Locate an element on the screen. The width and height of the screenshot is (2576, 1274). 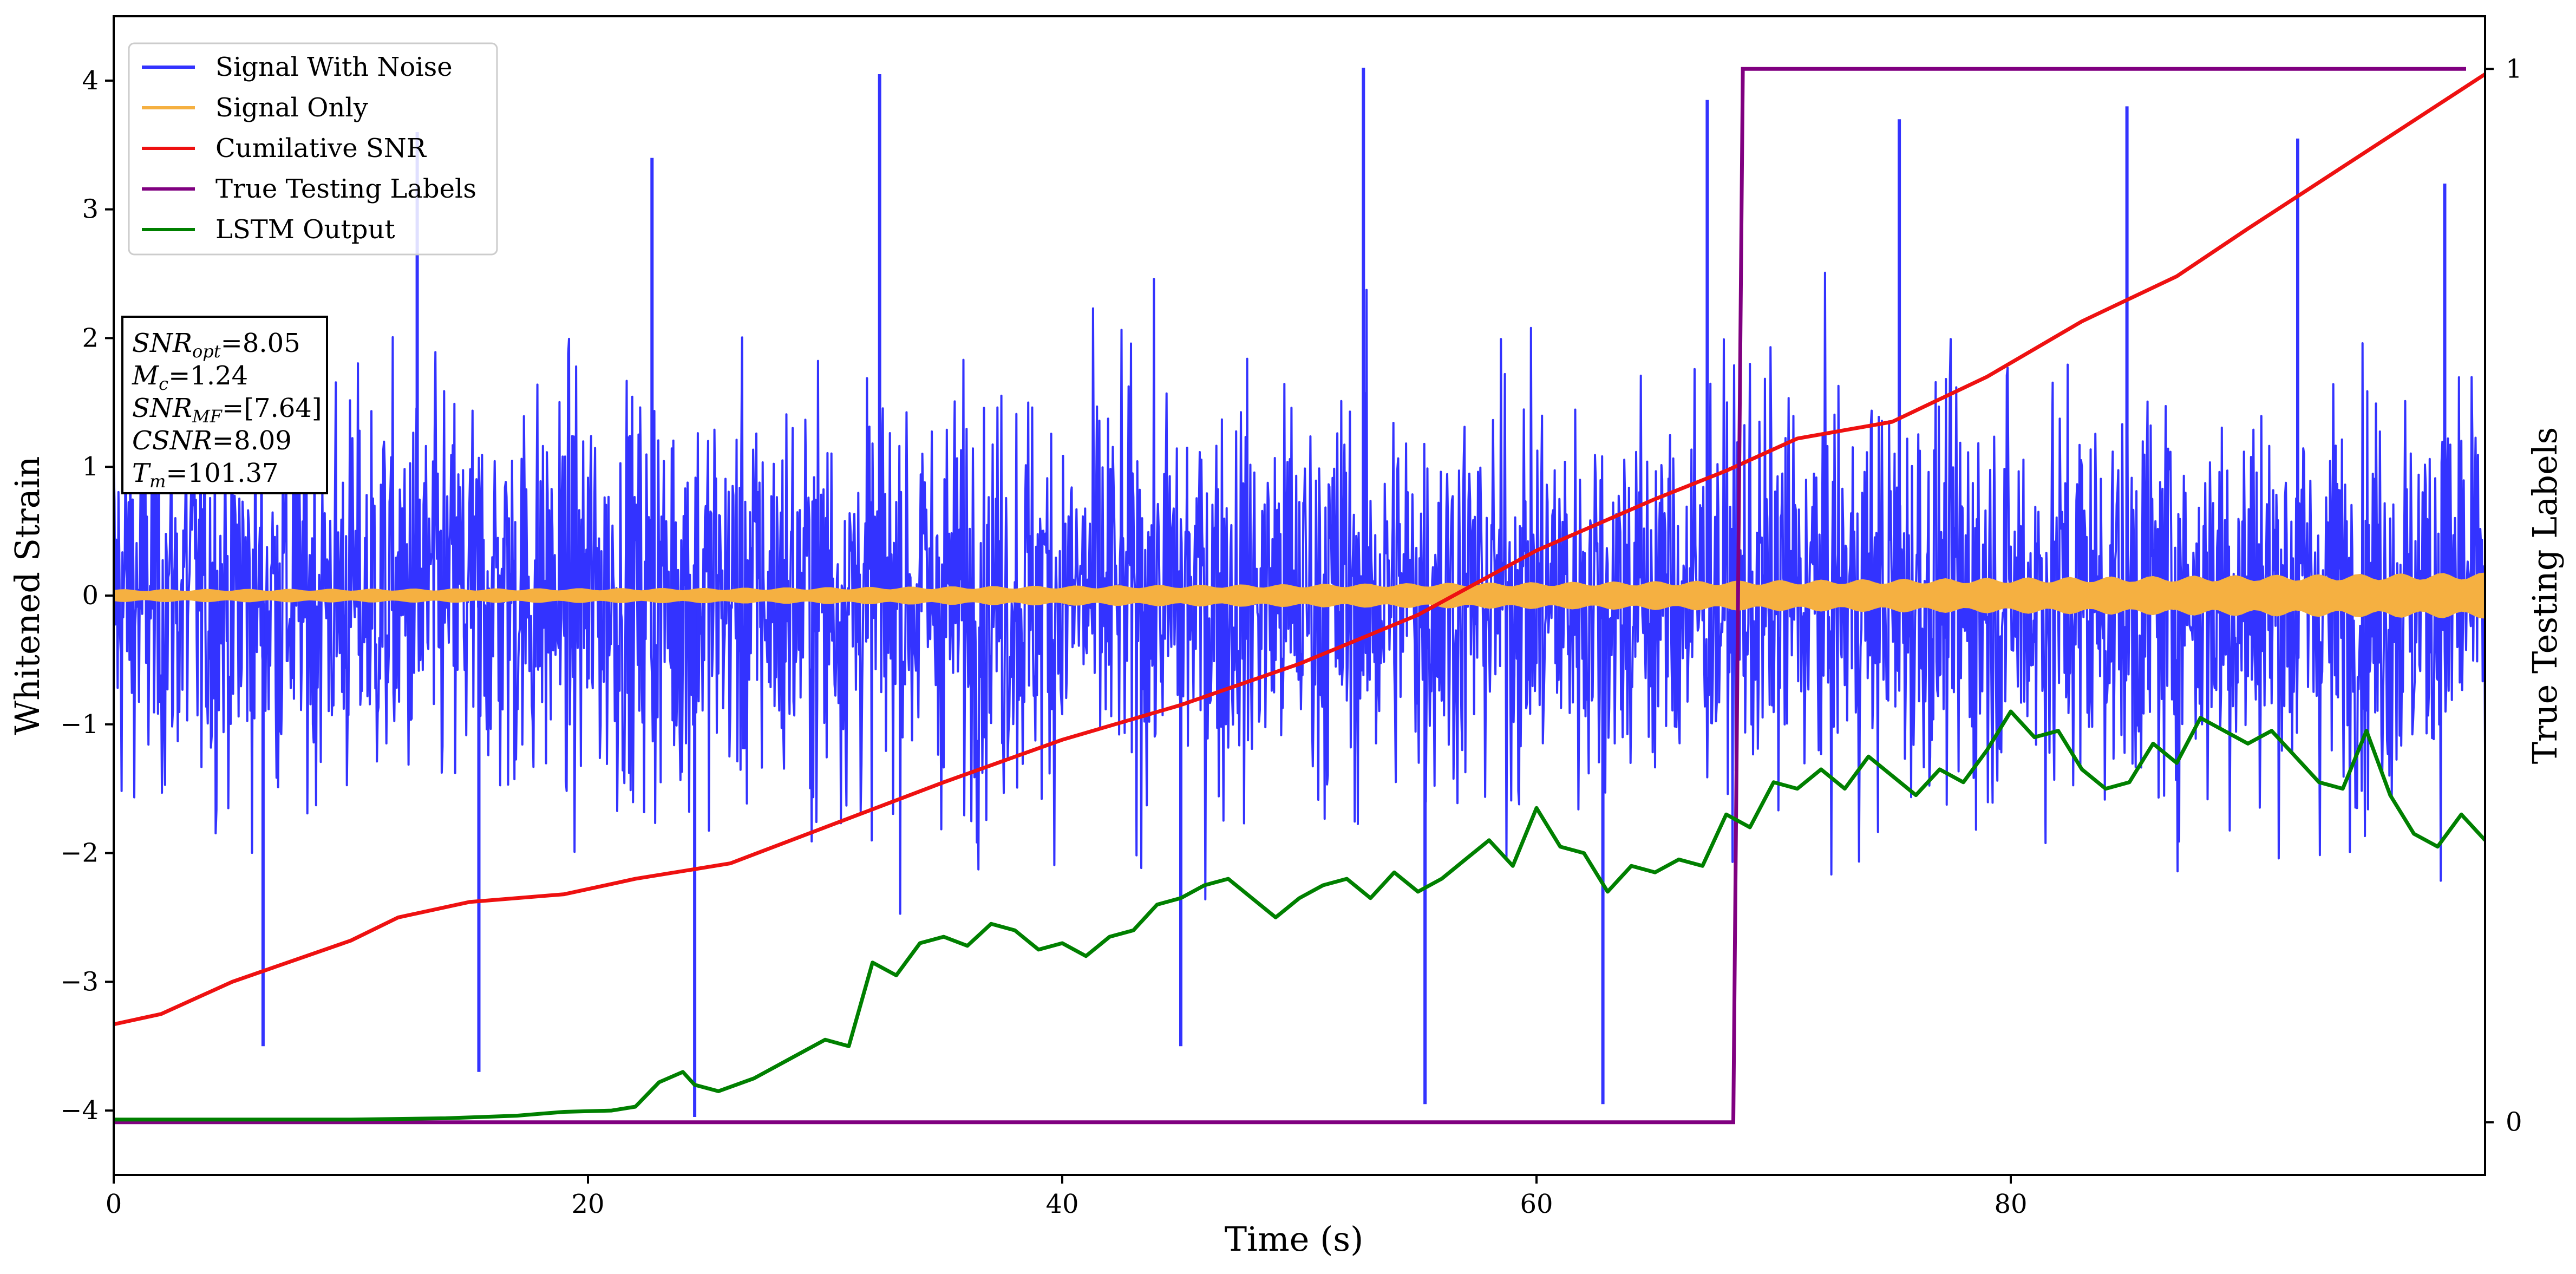
x-tick-label: 0 is located at coordinates (114, 1204).